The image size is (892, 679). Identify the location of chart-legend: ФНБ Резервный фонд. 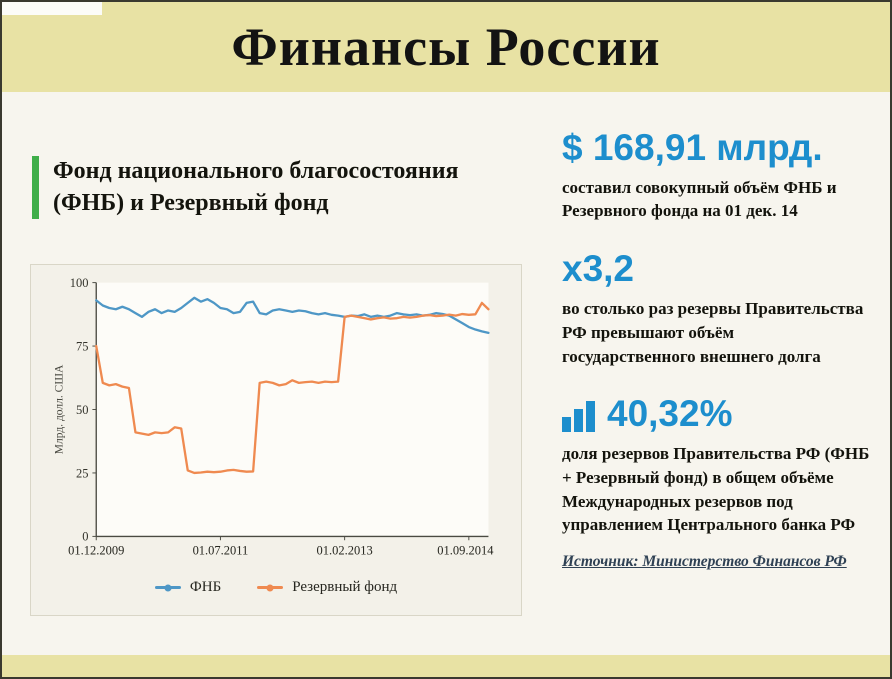
(276, 587).